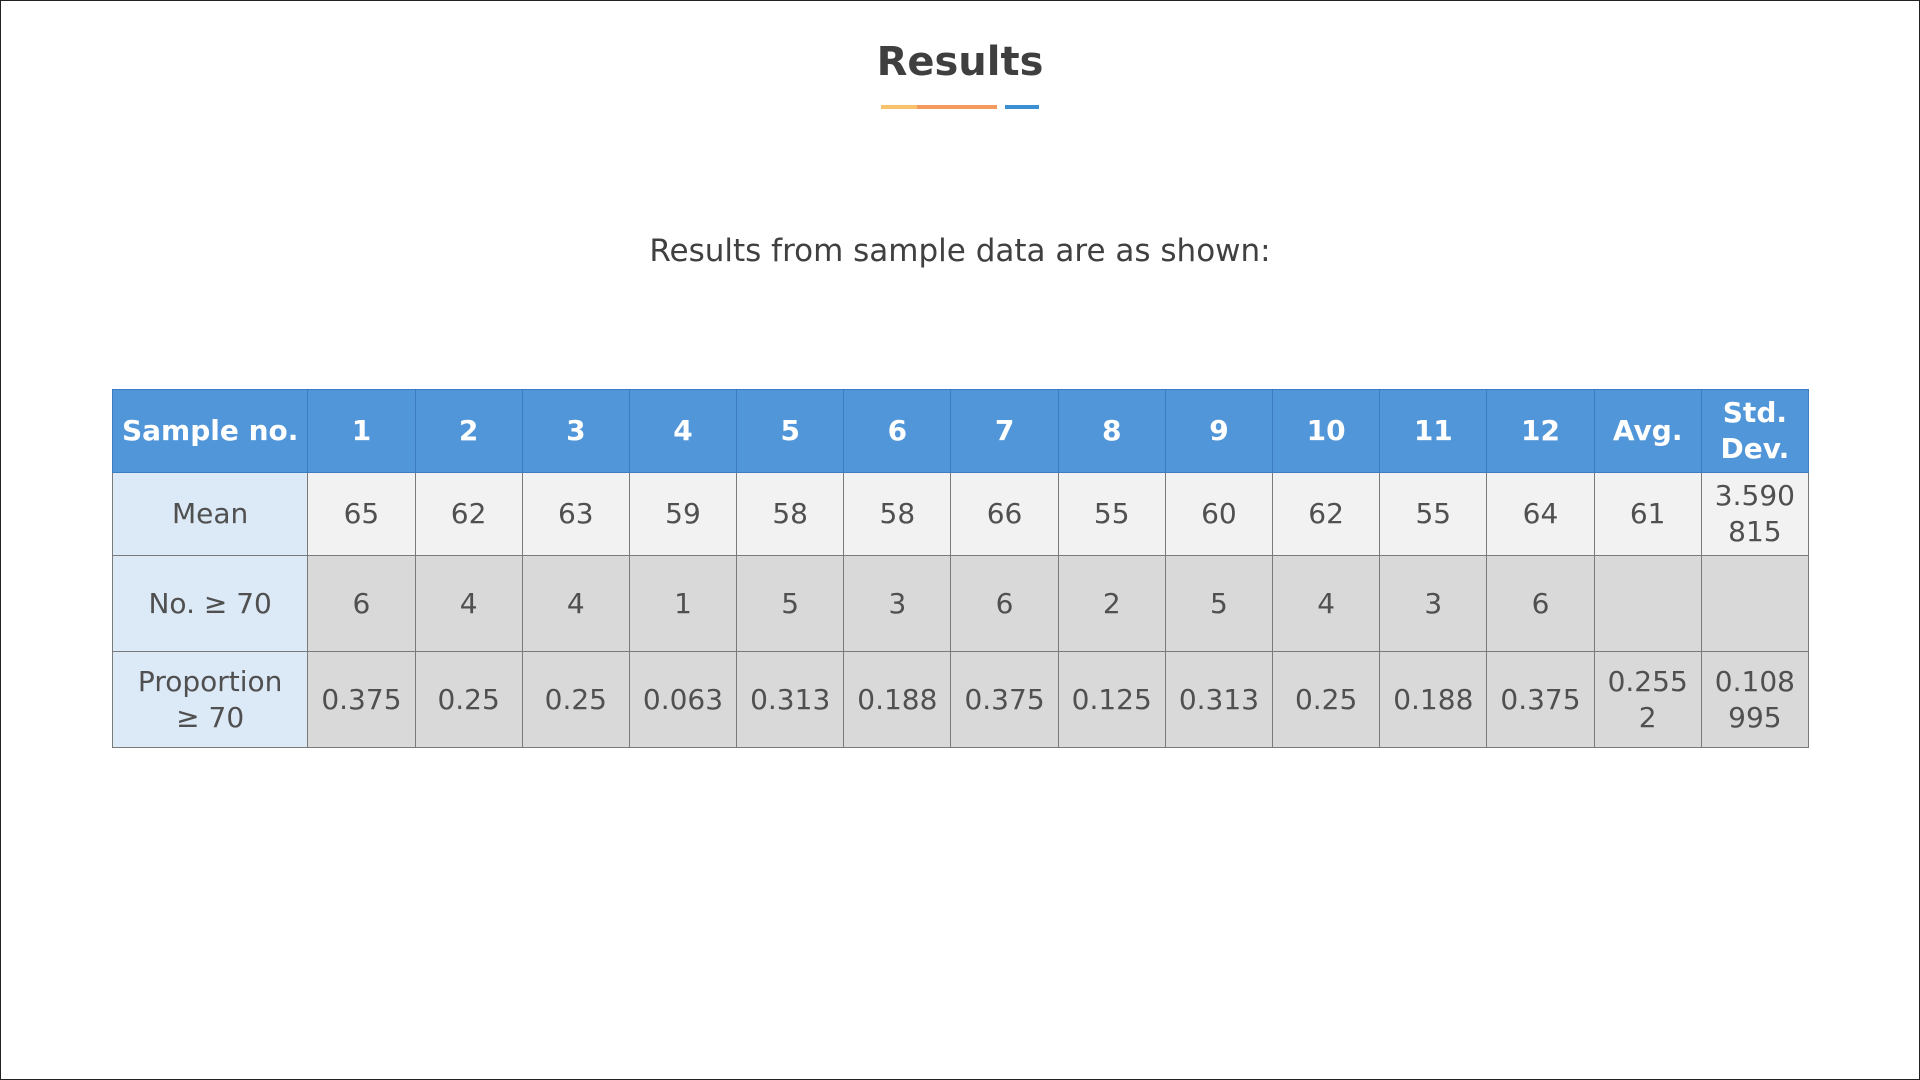  I want to click on row-label-count: No. ≥ 70, so click(210, 603).